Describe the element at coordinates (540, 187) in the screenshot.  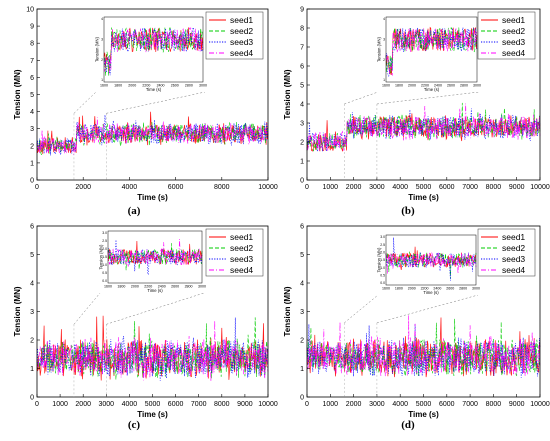
I see `x-tick-label: 10000` at that location.